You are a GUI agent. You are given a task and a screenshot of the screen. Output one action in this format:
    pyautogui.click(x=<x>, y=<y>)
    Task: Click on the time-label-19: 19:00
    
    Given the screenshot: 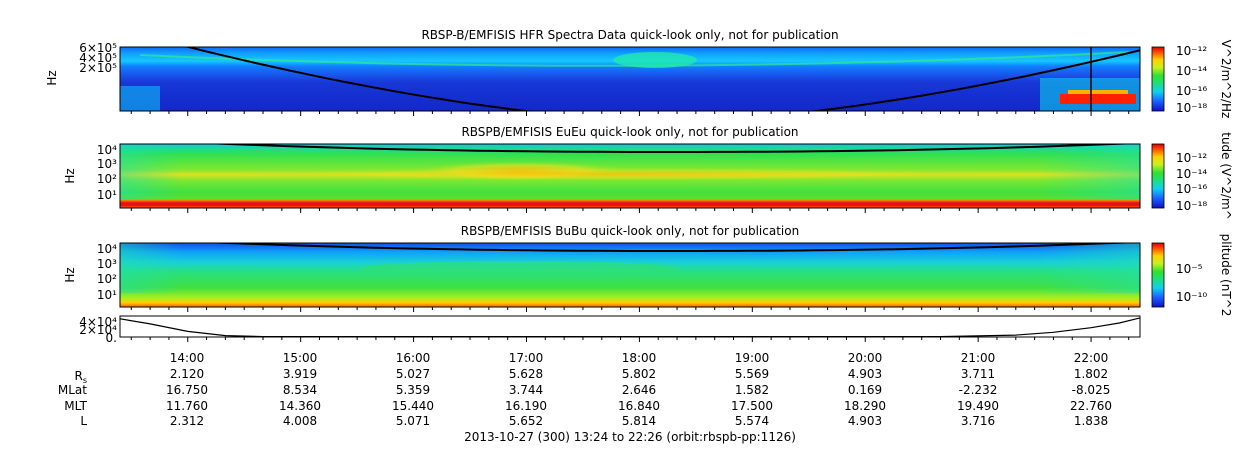 What is the action you would take?
    pyautogui.click(x=752, y=358)
    